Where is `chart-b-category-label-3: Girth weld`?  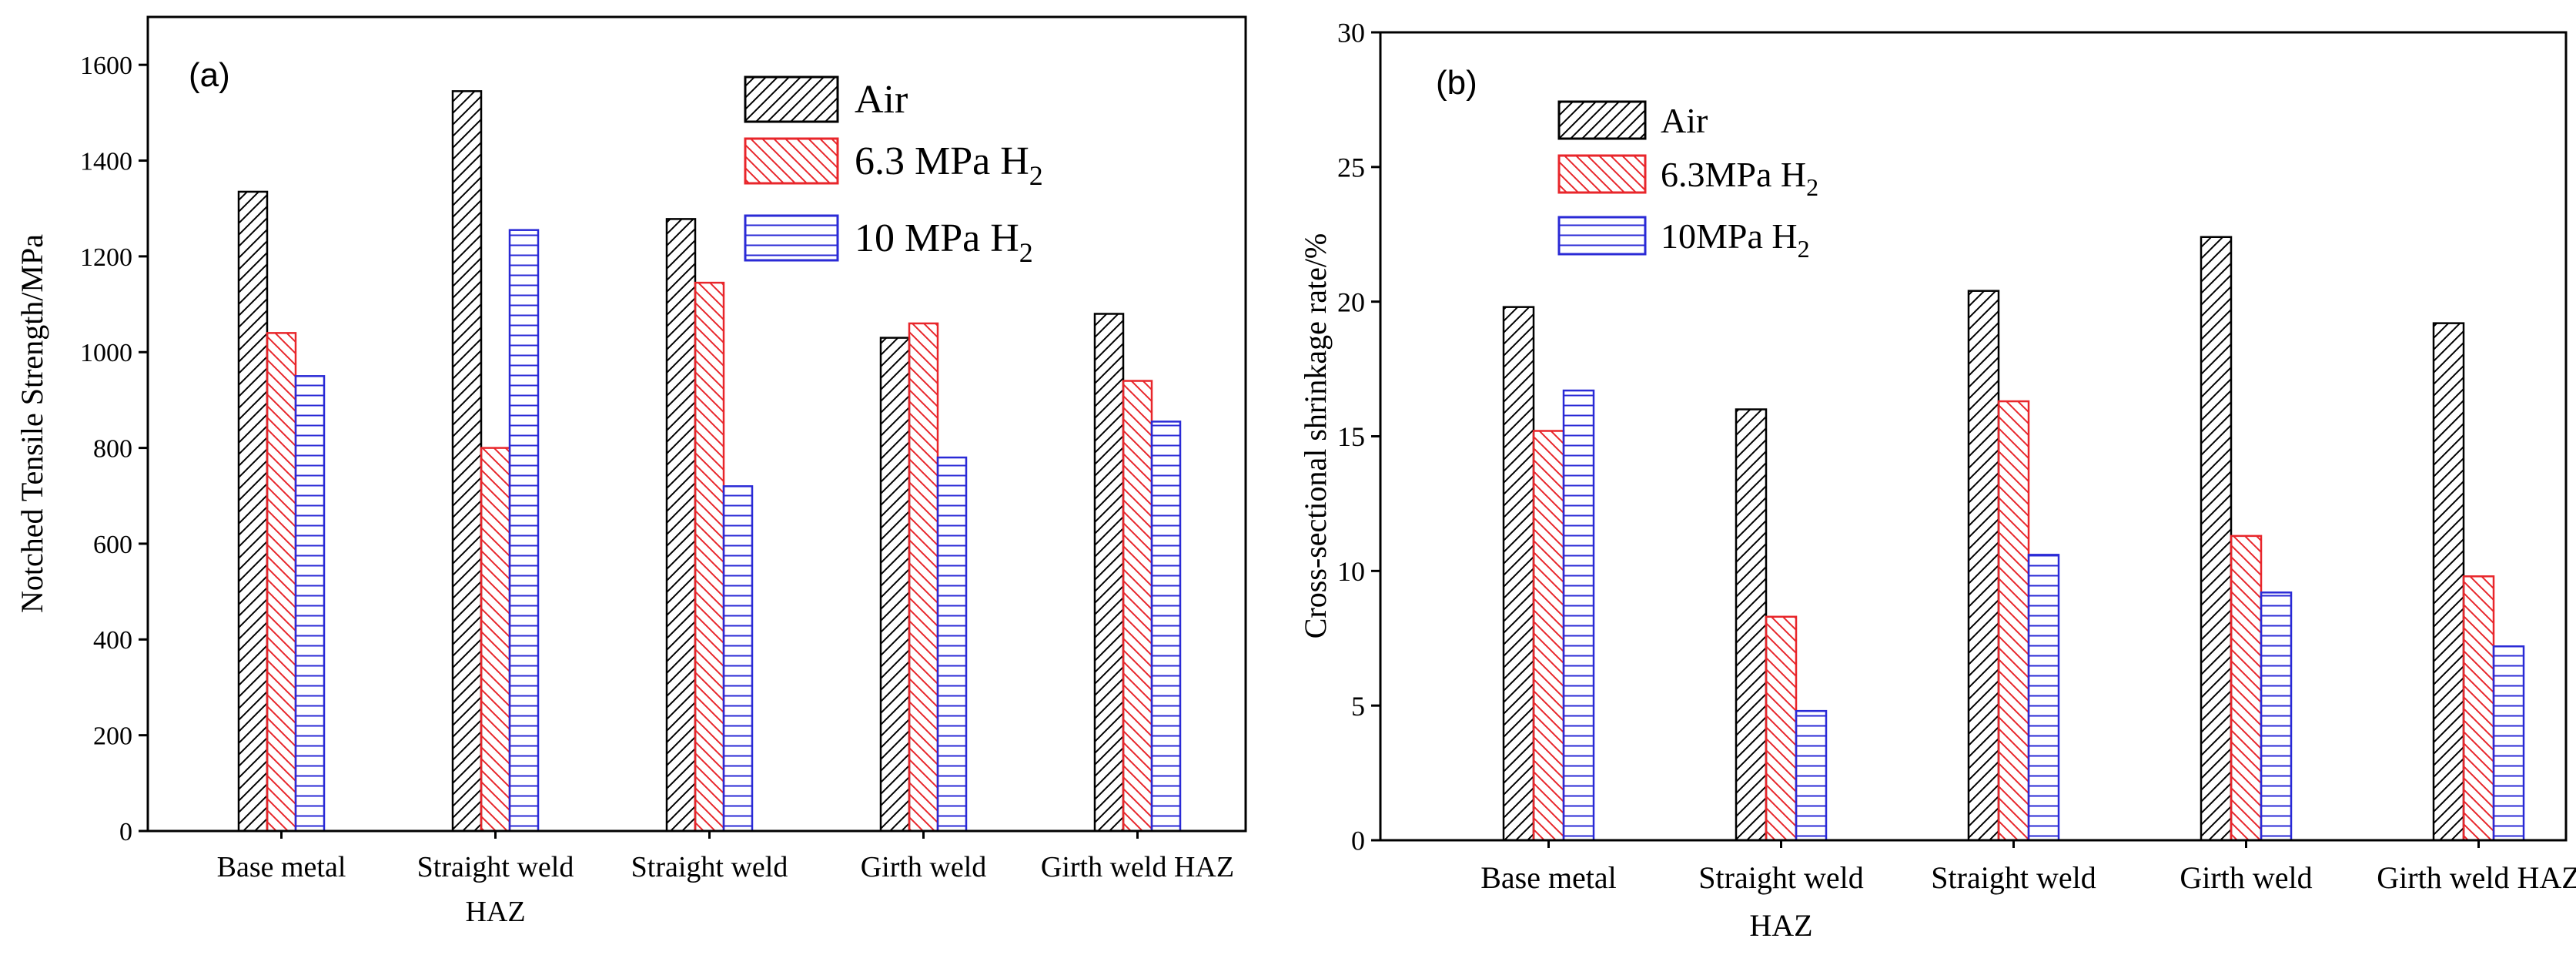
chart-b-category-label-3: Girth weld is located at coordinates (2246, 878).